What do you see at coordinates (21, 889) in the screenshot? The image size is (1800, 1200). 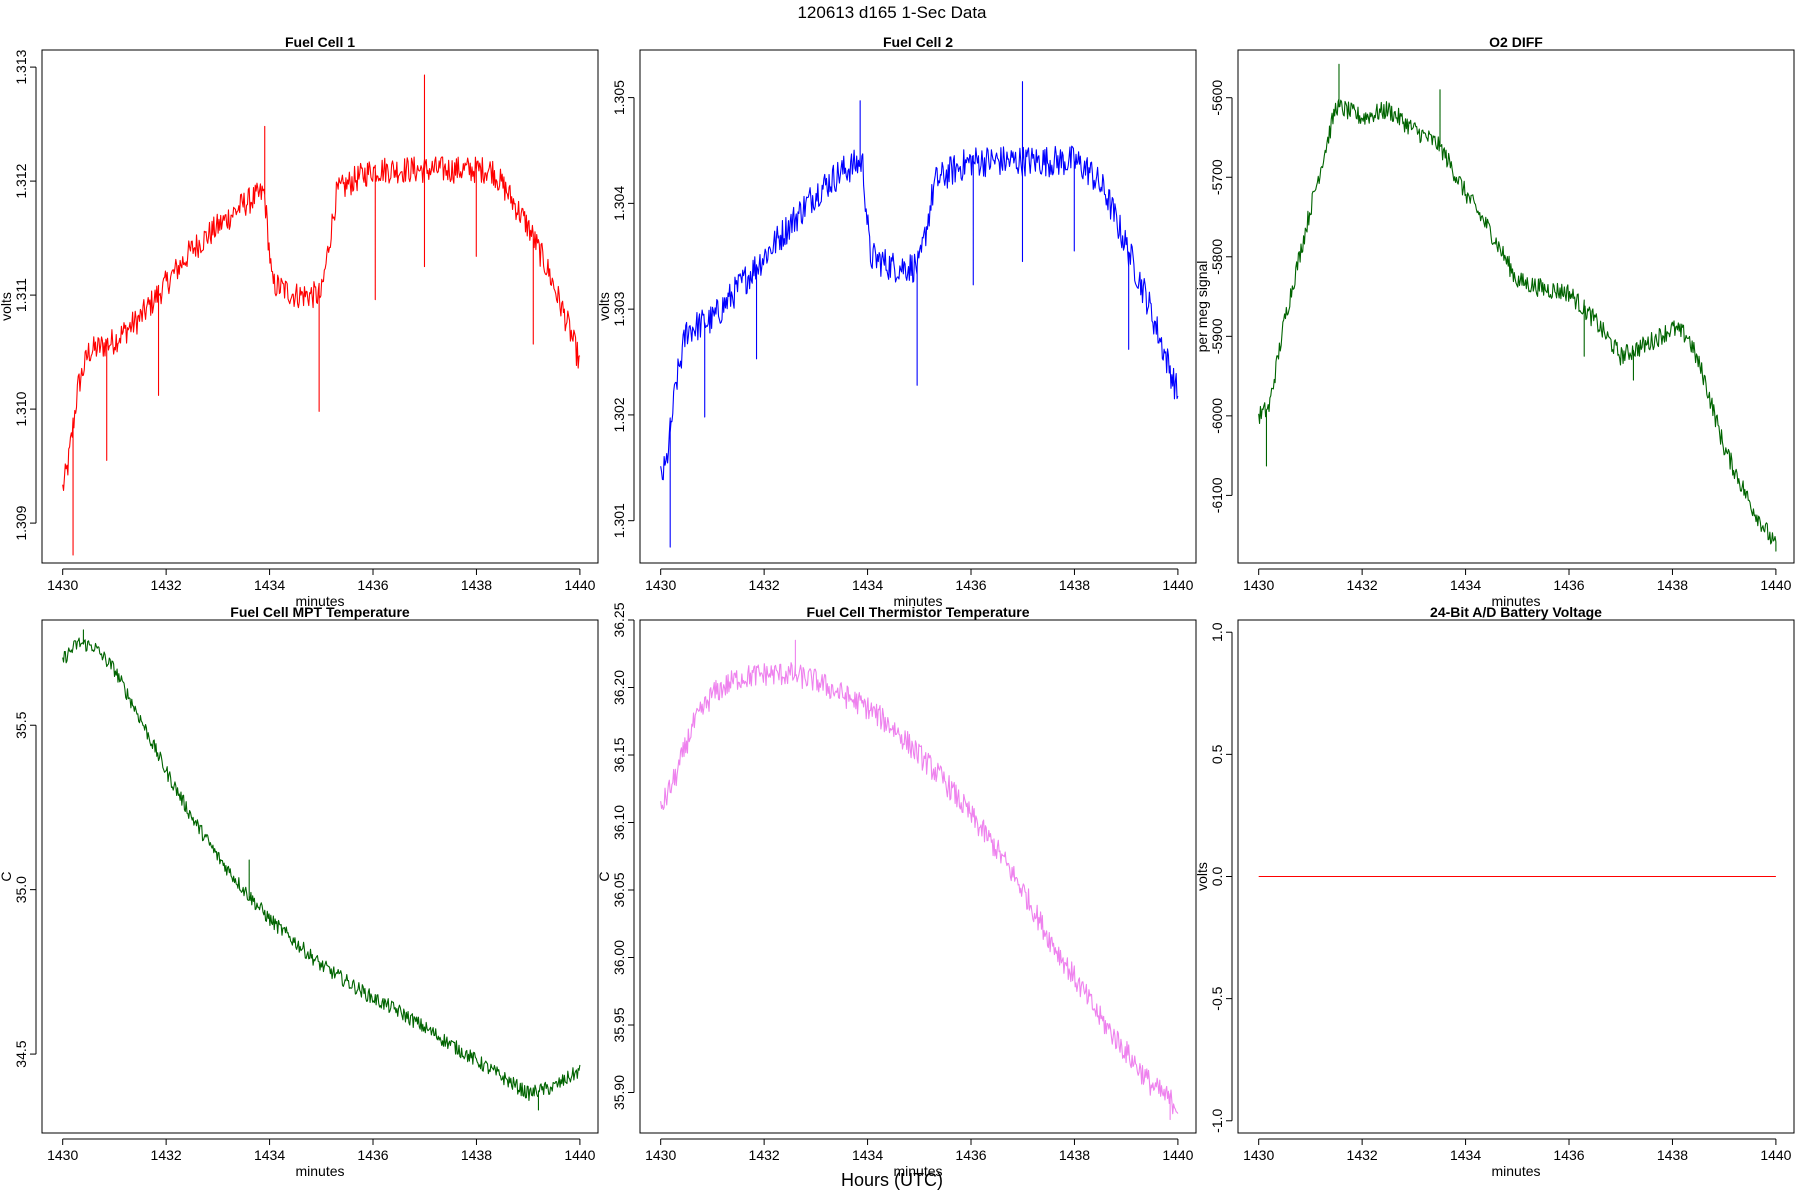 I see `y-tick-label: 35.0` at bounding box center [21, 889].